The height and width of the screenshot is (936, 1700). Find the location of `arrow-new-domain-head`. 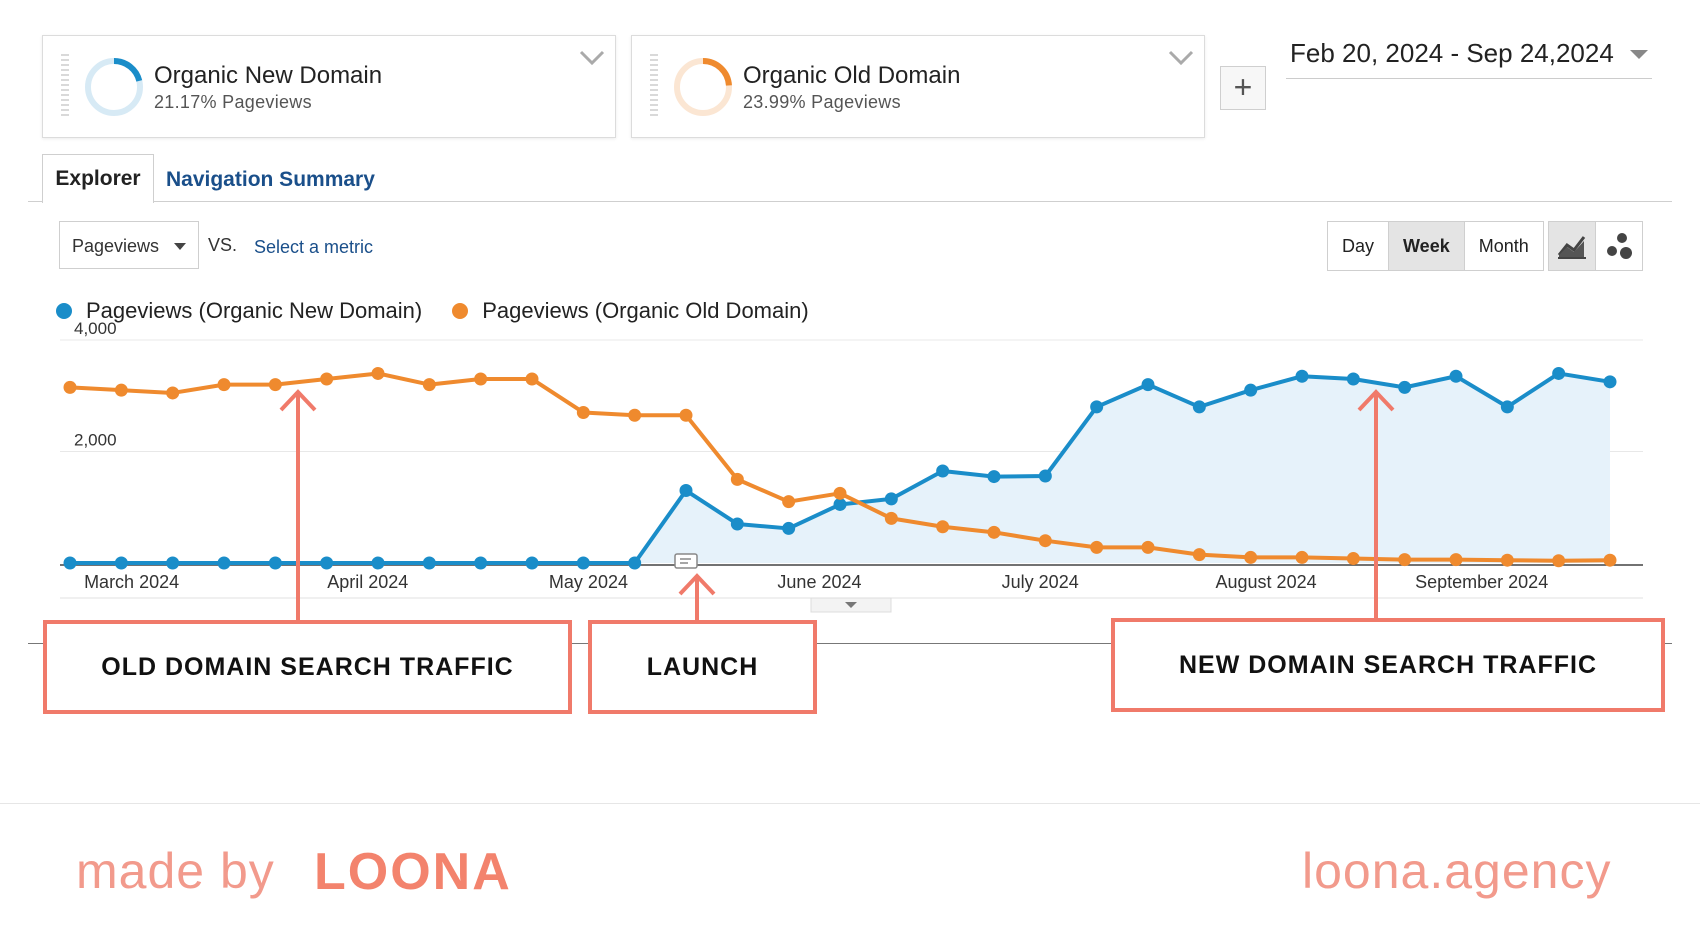

arrow-new-domain-head is located at coordinates (1376, 400).